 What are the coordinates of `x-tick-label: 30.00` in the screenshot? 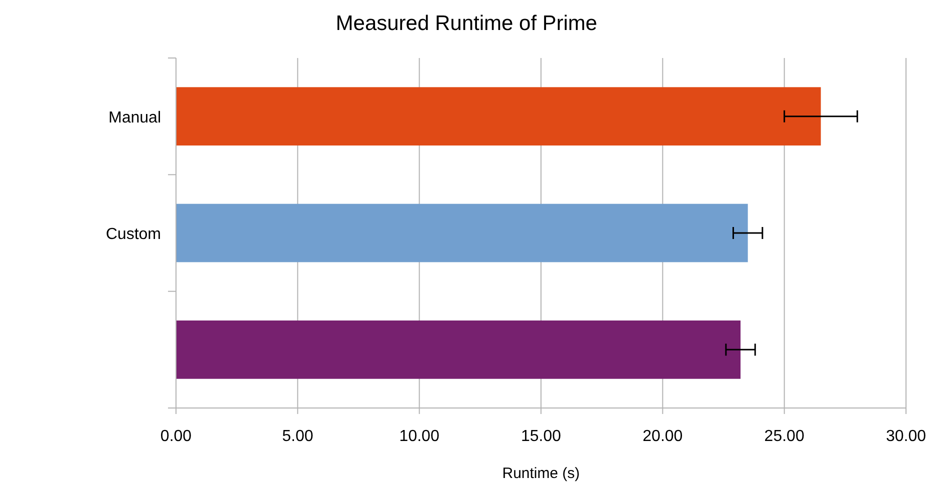 It's located at (906, 436).